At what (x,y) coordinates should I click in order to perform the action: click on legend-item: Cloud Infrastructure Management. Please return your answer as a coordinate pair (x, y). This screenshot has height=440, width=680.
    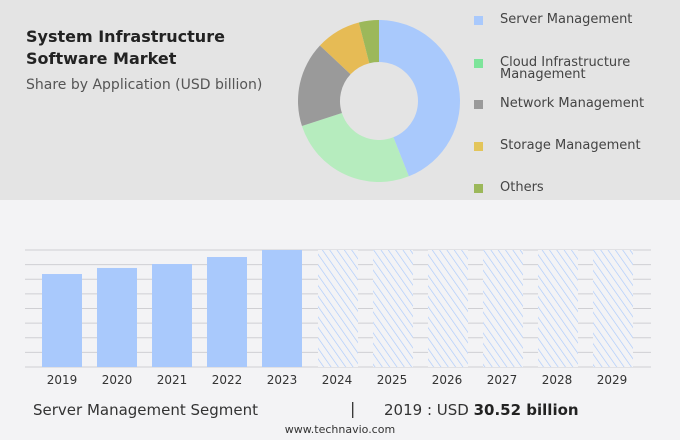
    Looking at the image, I should click on (557, 68).